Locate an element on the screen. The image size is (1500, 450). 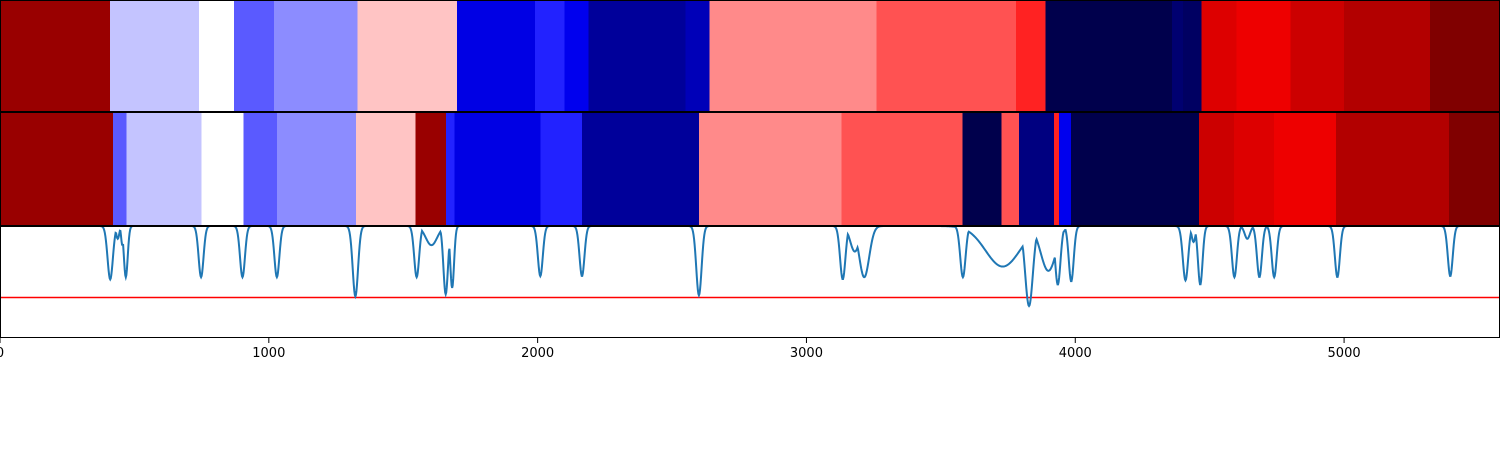
x-tick-label: 3000 is located at coordinates (806, 353).